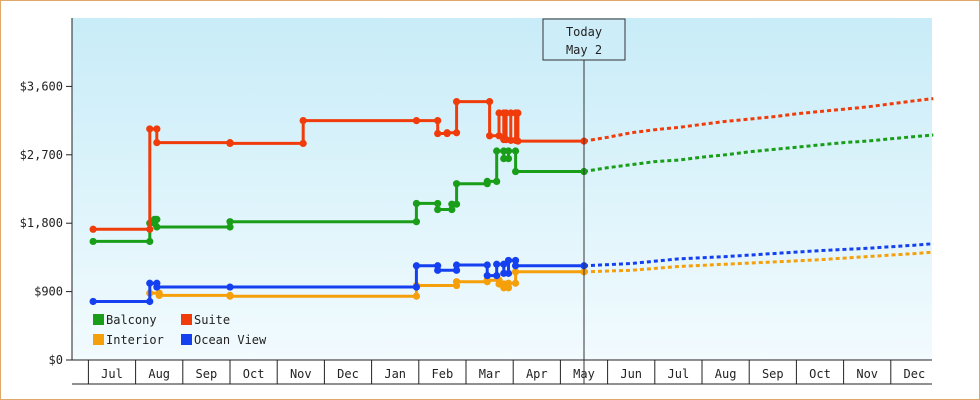  I want to click on legend-label-suite: Suite, so click(212, 320).